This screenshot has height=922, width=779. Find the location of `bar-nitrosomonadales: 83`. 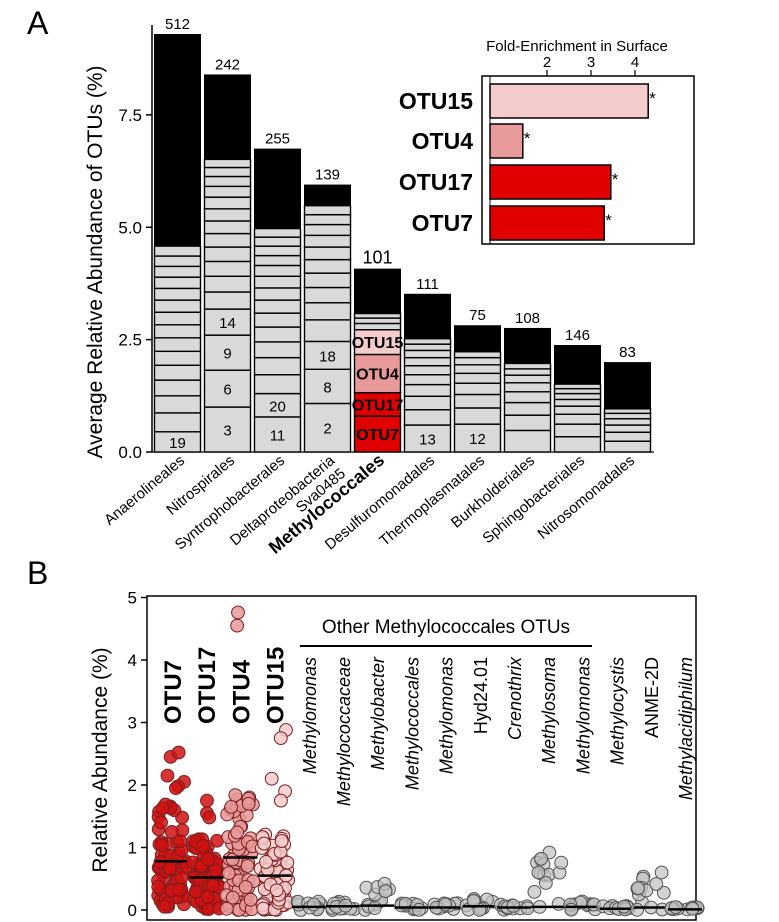

bar-nitrosomonadales: 83 is located at coordinates (627, 398).